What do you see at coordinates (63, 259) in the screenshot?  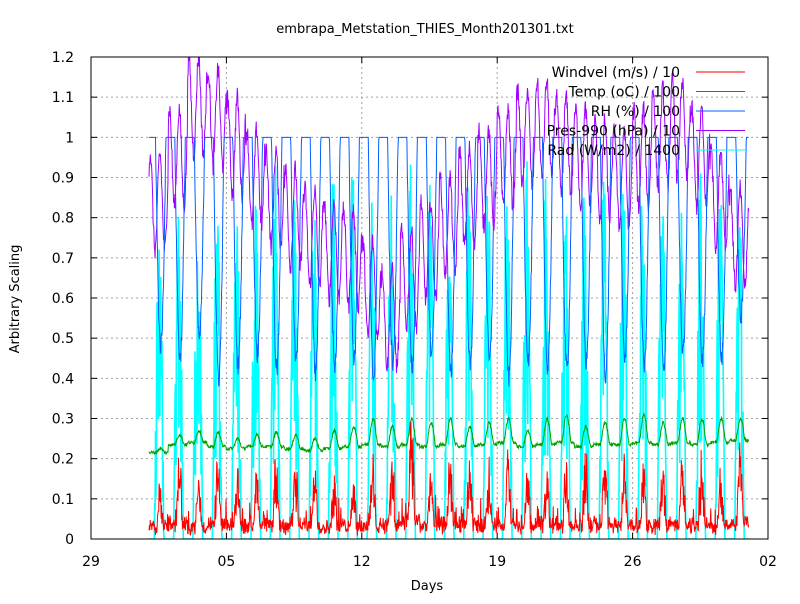 I see `y-tick-label: 0.7` at bounding box center [63, 259].